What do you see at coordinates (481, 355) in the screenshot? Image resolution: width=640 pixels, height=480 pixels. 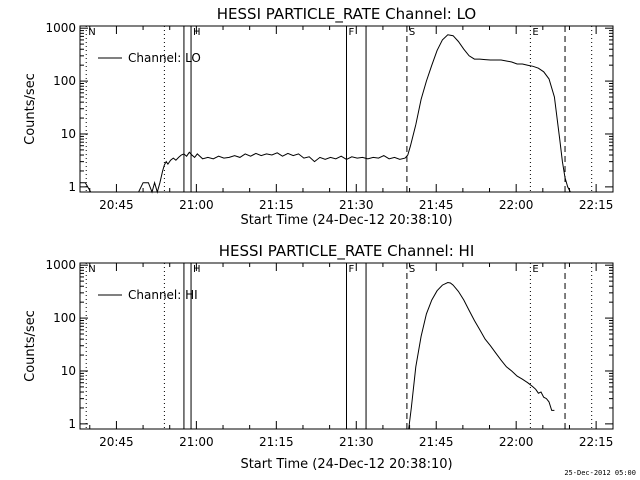 I see `series-line` at bounding box center [481, 355].